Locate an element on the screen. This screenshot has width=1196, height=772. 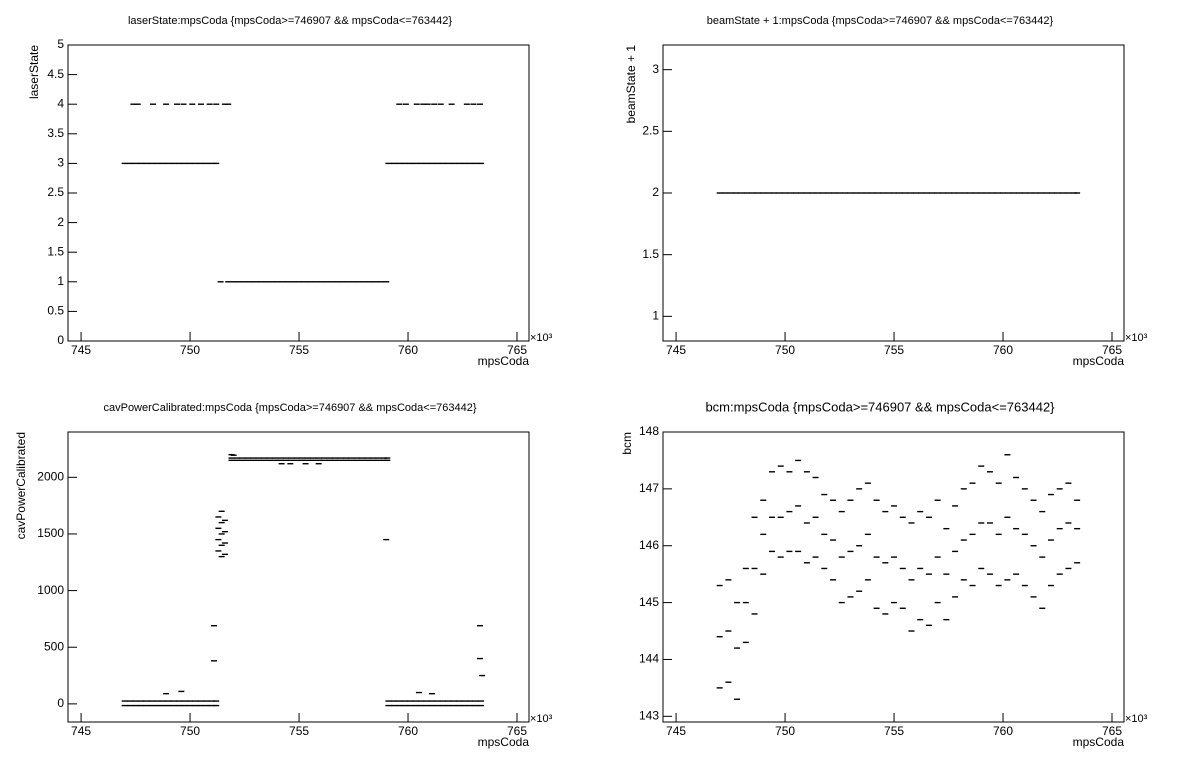
y-tick-label: 4.5 is located at coordinates (55, 74).